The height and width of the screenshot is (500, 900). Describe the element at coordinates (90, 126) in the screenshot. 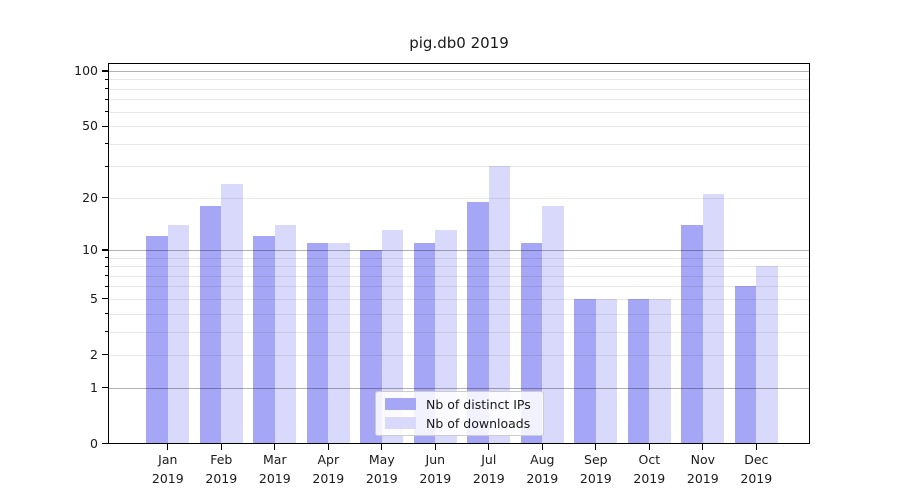

I see `y-tick-label-50: 50` at that location.